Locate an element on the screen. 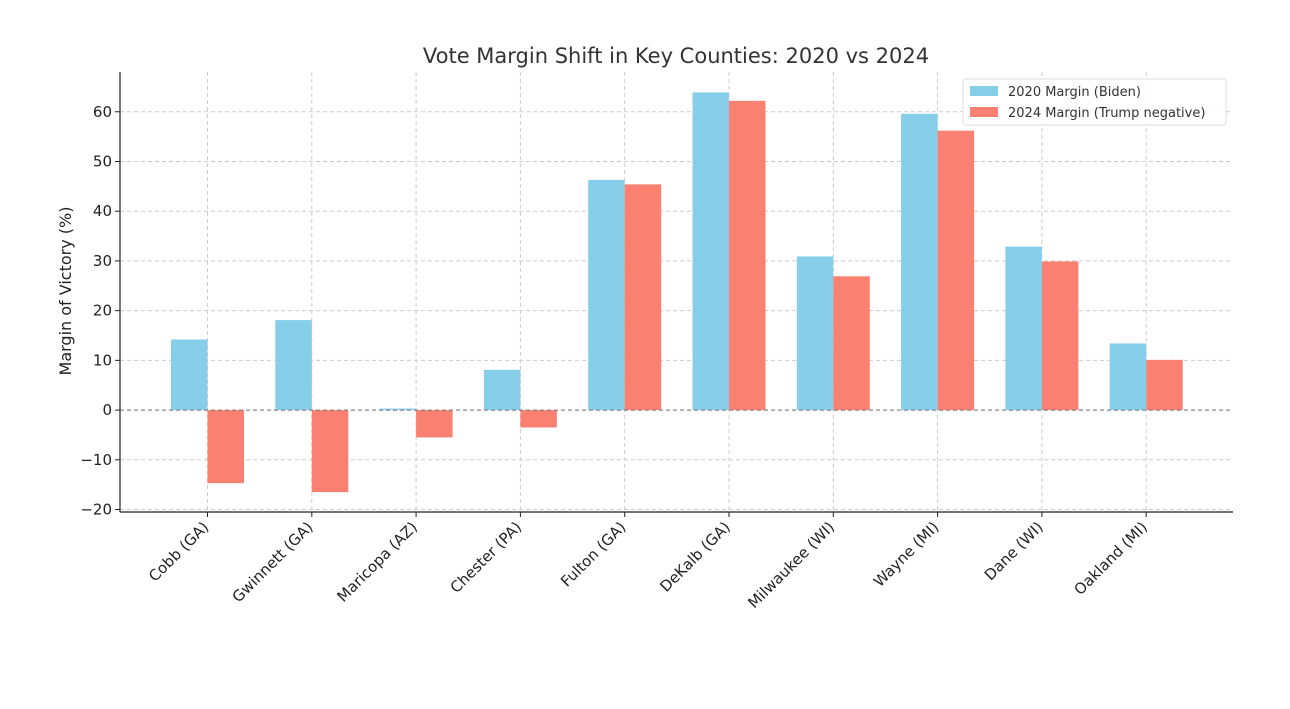 This screenshot has width=1290, height=709. y-tick-label: 60 is located at coordinates (102, 112).